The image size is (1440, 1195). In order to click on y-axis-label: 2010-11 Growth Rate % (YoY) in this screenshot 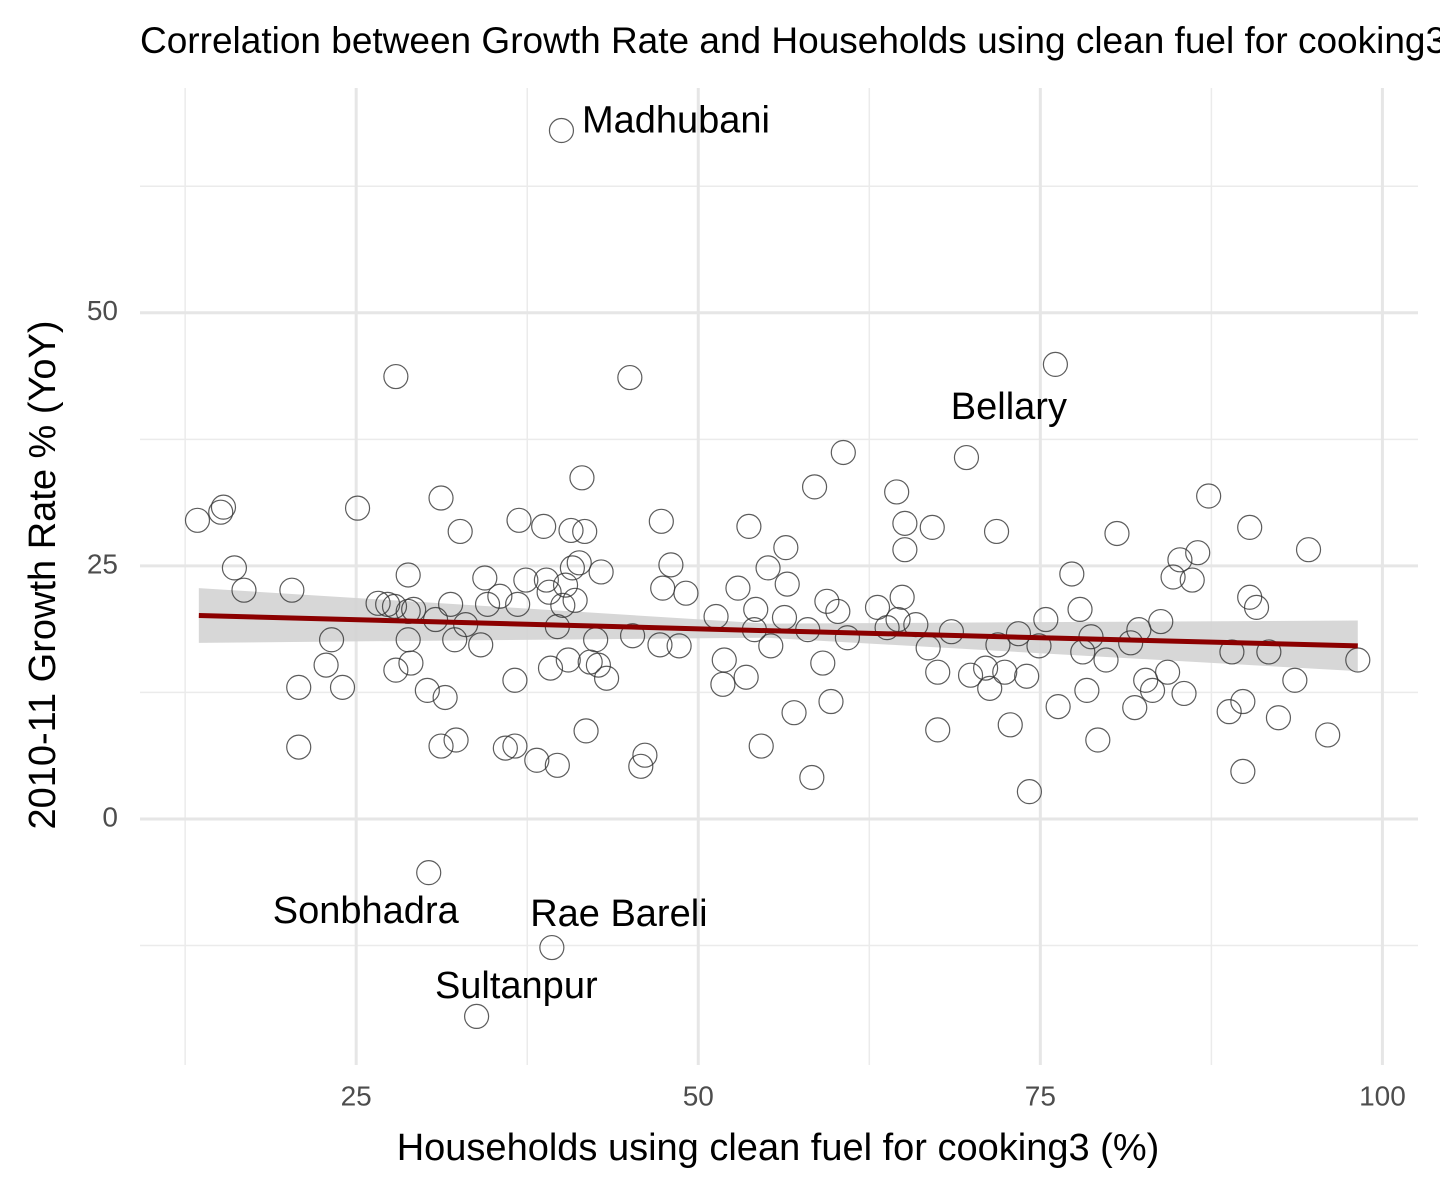, I will do `click(43, 574)`.